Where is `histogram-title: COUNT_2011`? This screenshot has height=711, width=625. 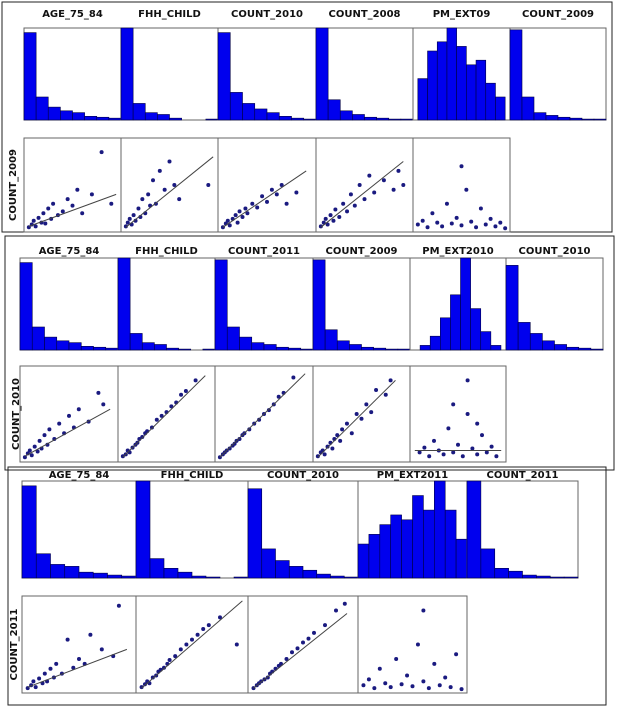
histogram-title: COUNT_2011 is located at coordinates (264, 251).